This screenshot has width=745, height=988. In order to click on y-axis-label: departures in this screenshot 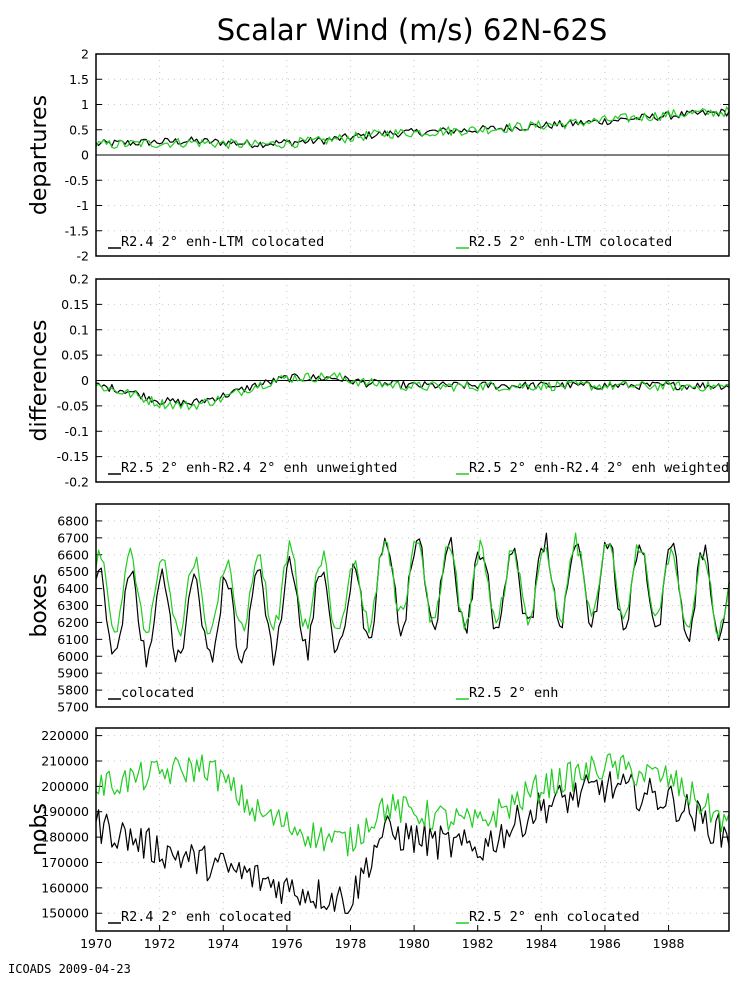, I will do `click(39, 155)`.